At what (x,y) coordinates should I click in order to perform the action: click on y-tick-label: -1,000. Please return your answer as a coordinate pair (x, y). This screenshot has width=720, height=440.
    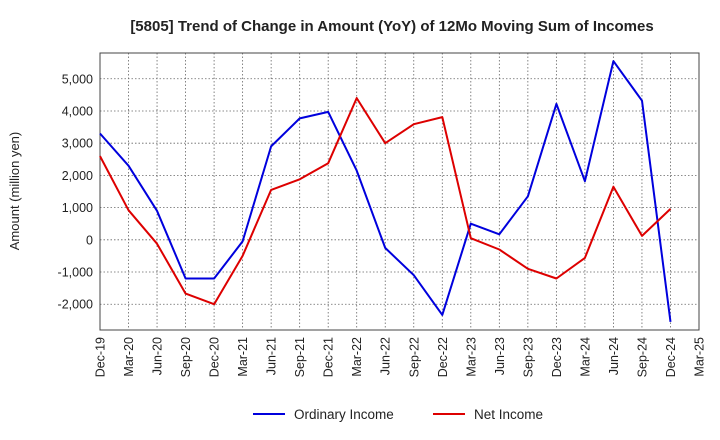
    Looking at the image, I should click on (75, 273).